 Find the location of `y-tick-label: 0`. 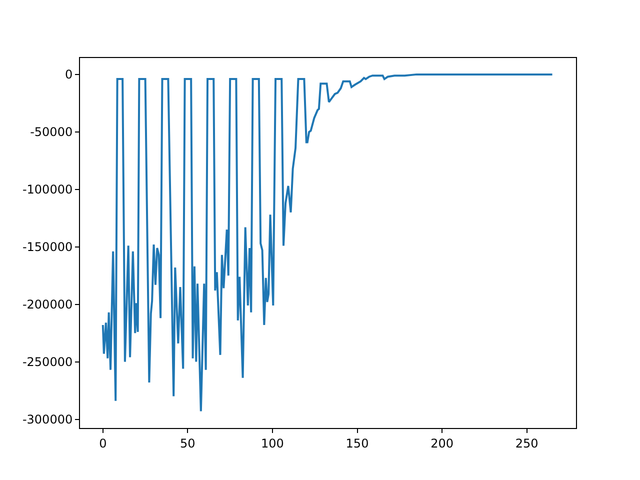

y-tick-label: 0 is located at coordinates (68, 75).